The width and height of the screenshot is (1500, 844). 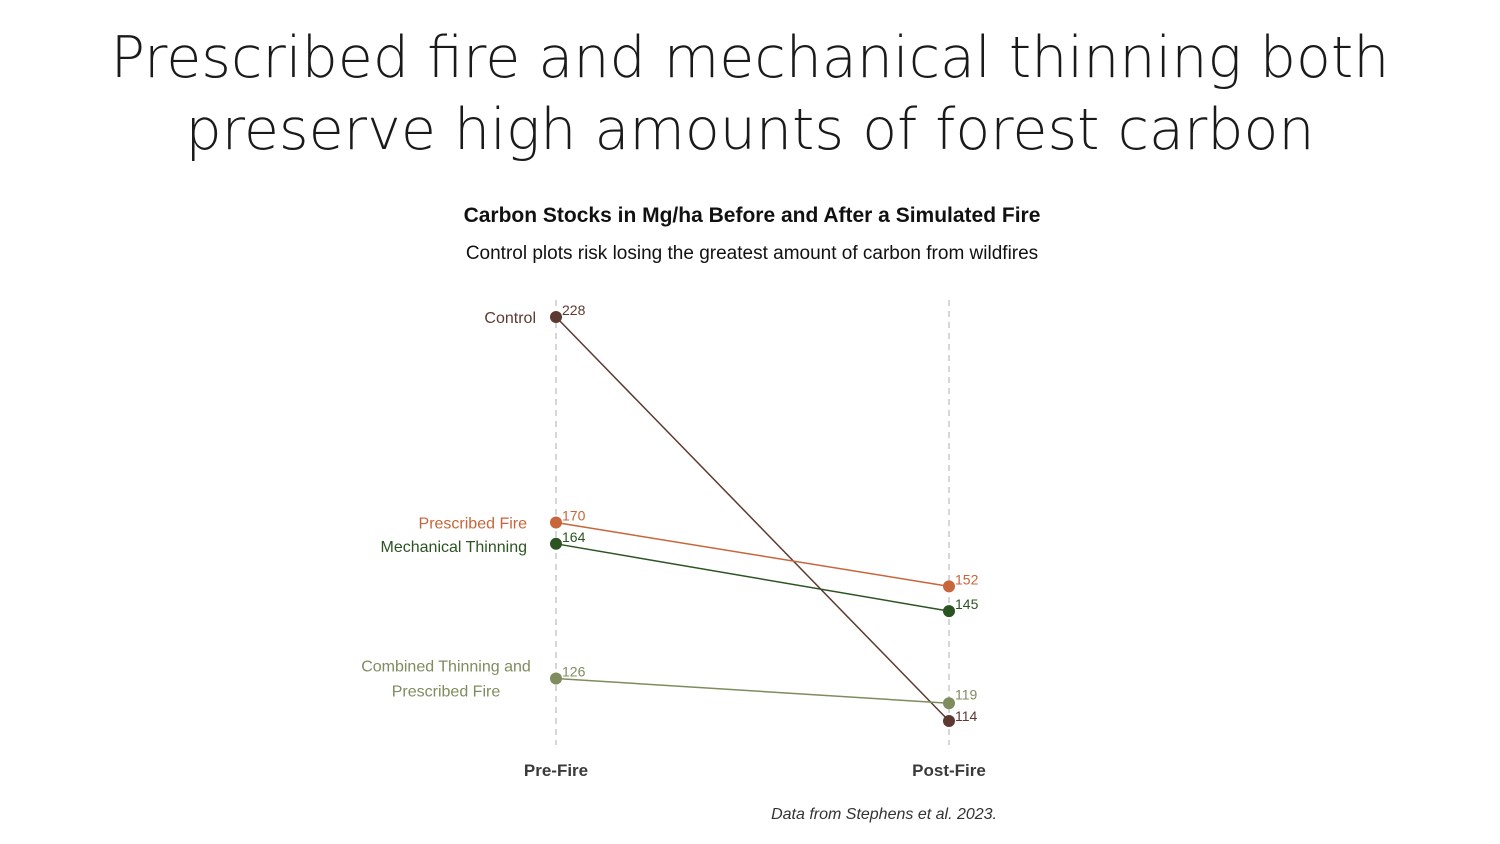 What do you see at coordinates (454, 547) in the screenshot?
I see `series-label-mechanical-thinning: Mechanical Thinning` at bounding box center [454, 547].